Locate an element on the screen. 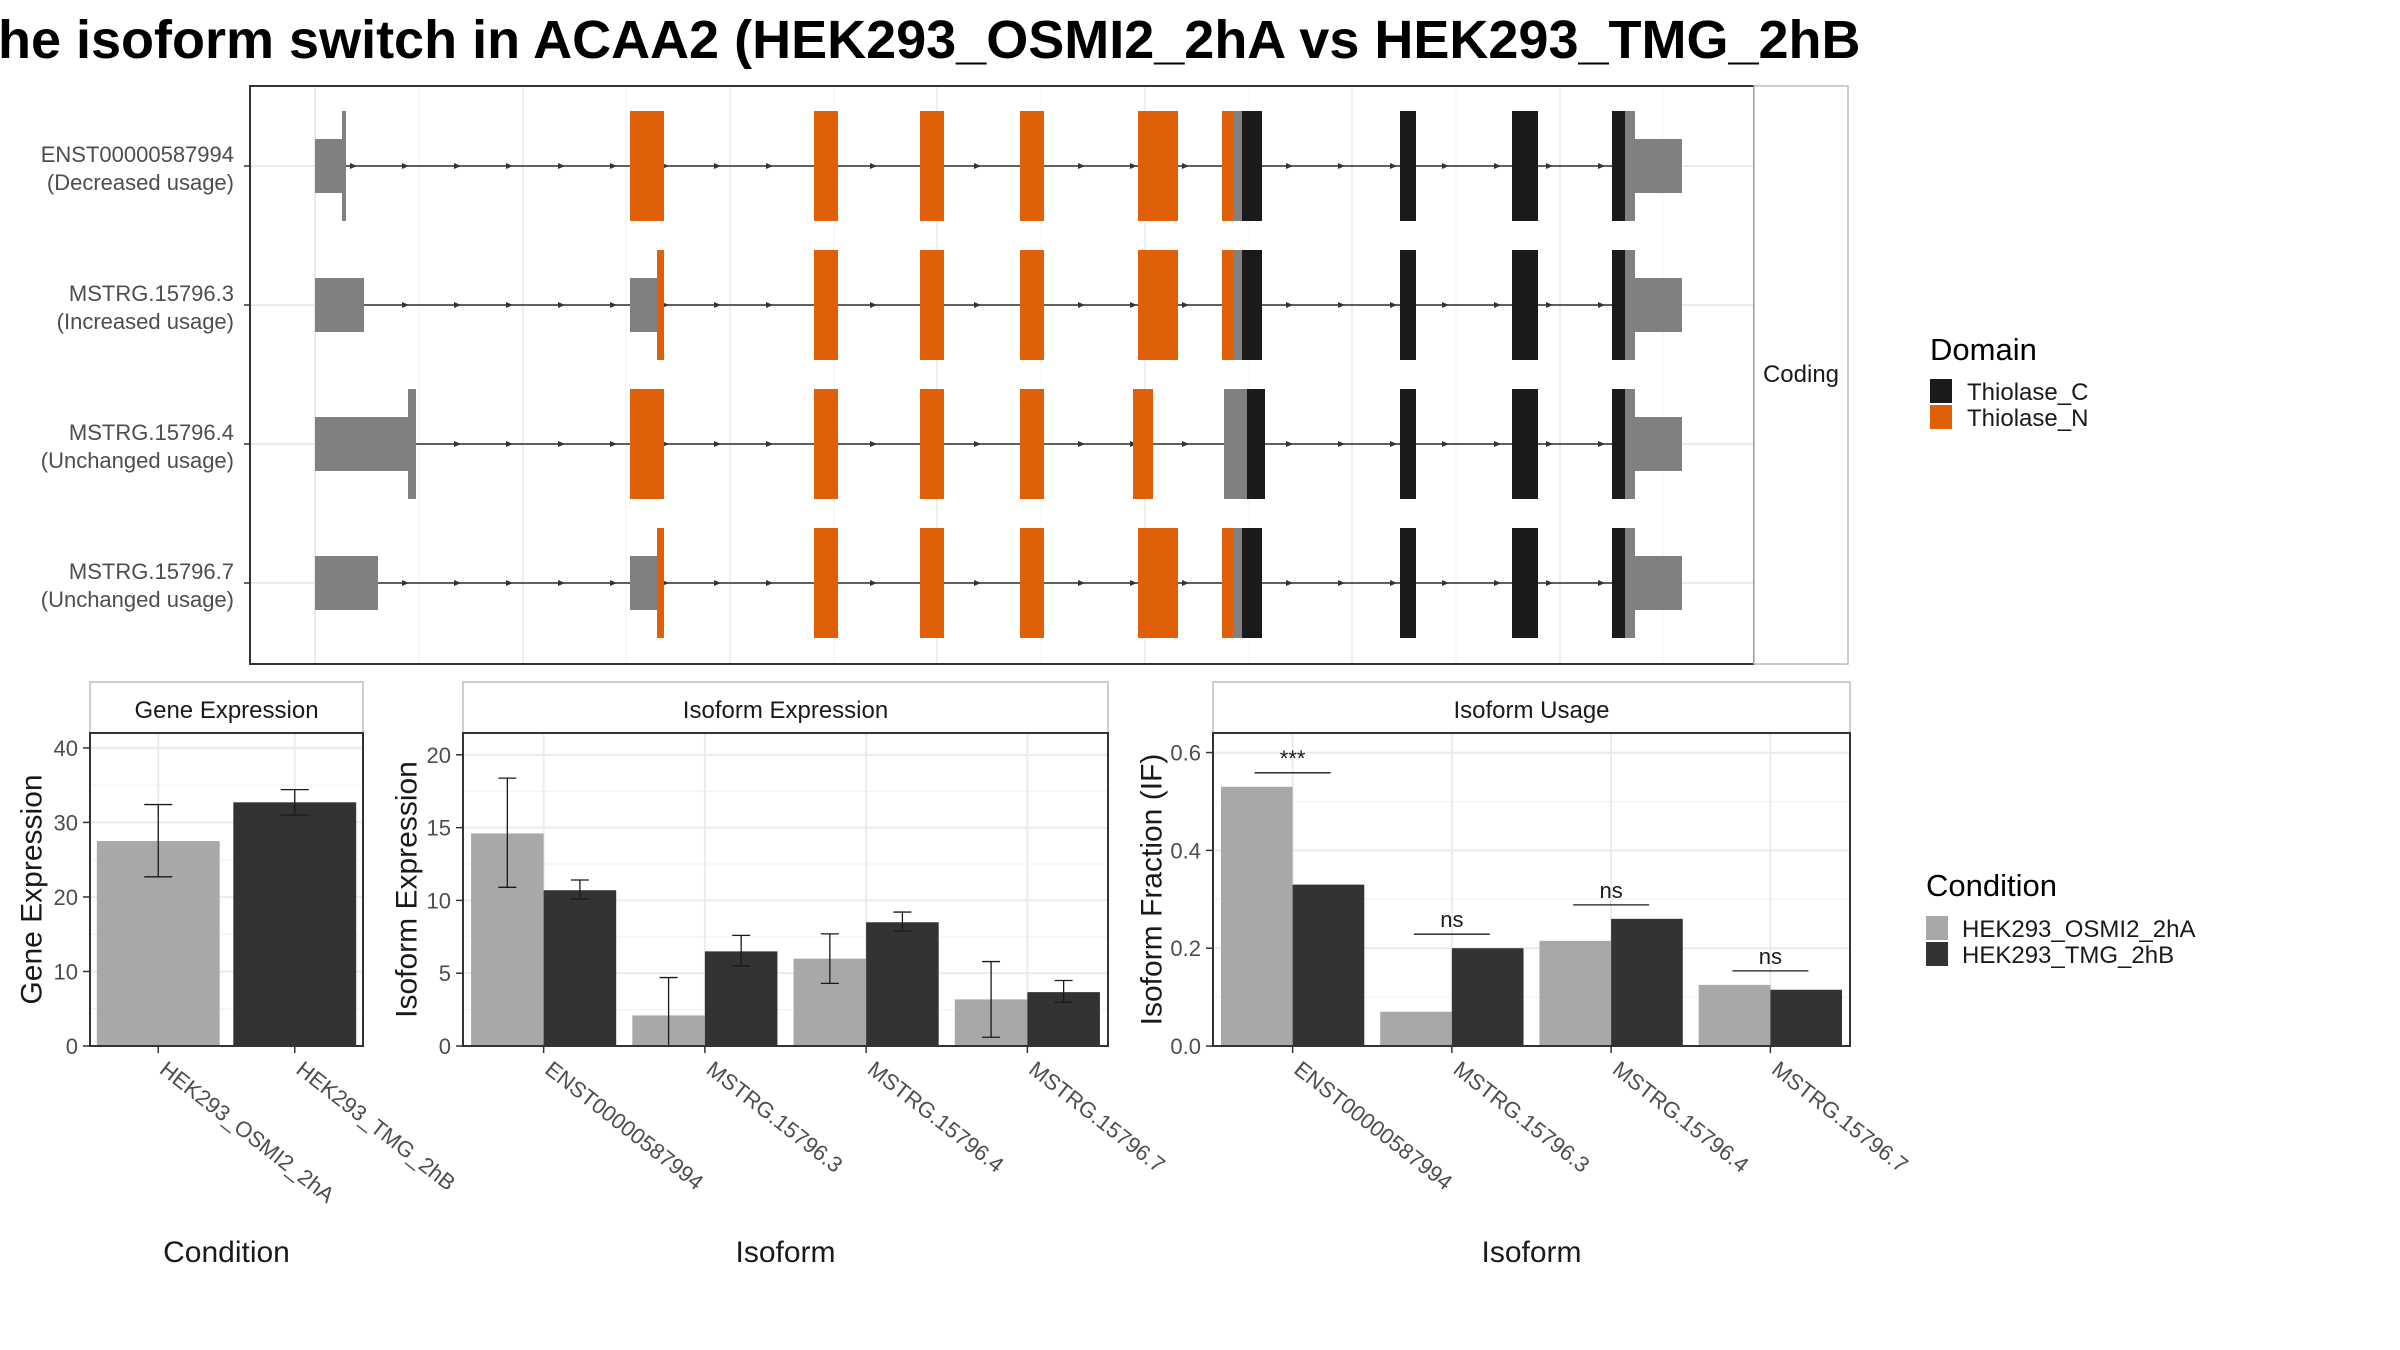 The height and width of the screenshot is (1350, 2400). legend-swatch-thiolase-c is located at coordinates (1941, 391).